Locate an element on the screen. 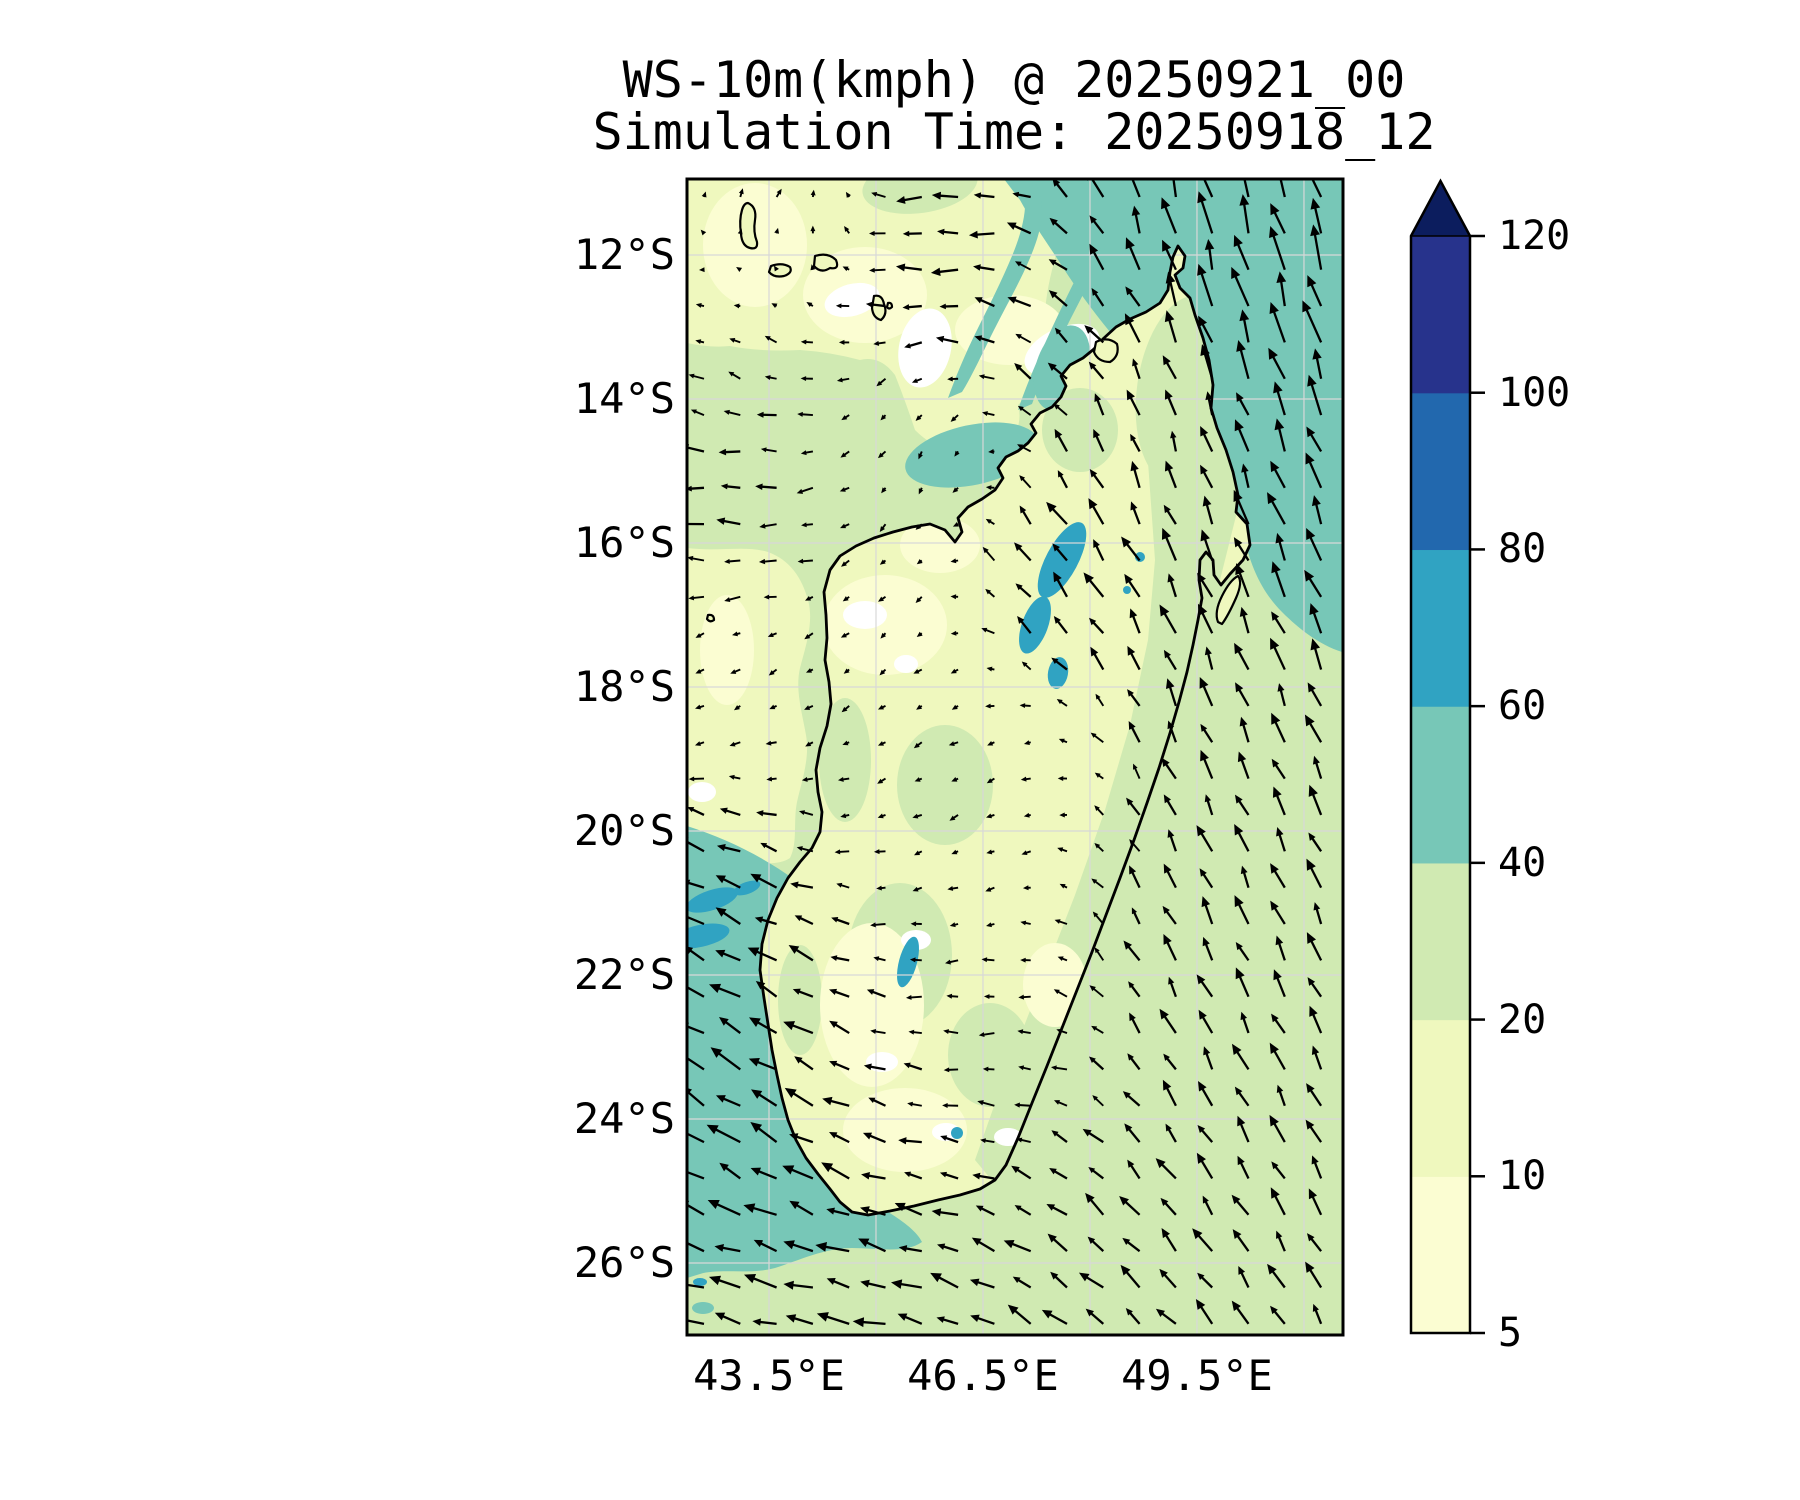  colorbar-segment is located at coordinates (1440, 471).